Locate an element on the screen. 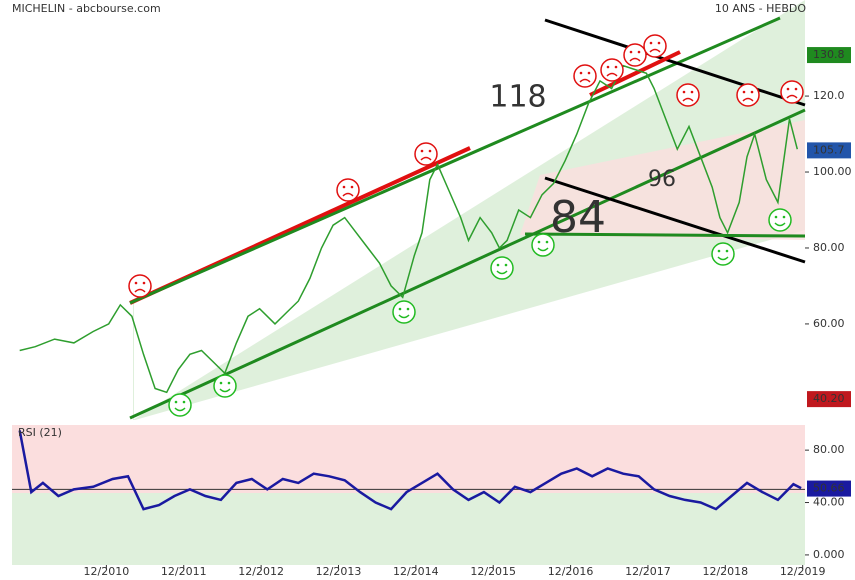 Image resolution: width=855 pixels, height=580 pixels. x-tick-label: 12/2016 is located at coordinates (571, 571).